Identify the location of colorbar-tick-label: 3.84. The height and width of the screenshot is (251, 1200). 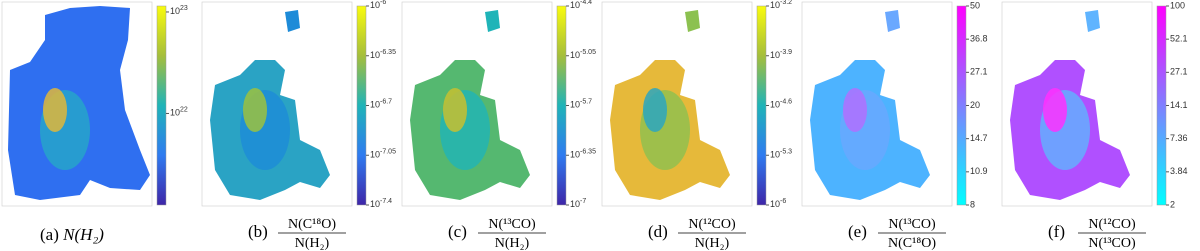
(1179, 171).